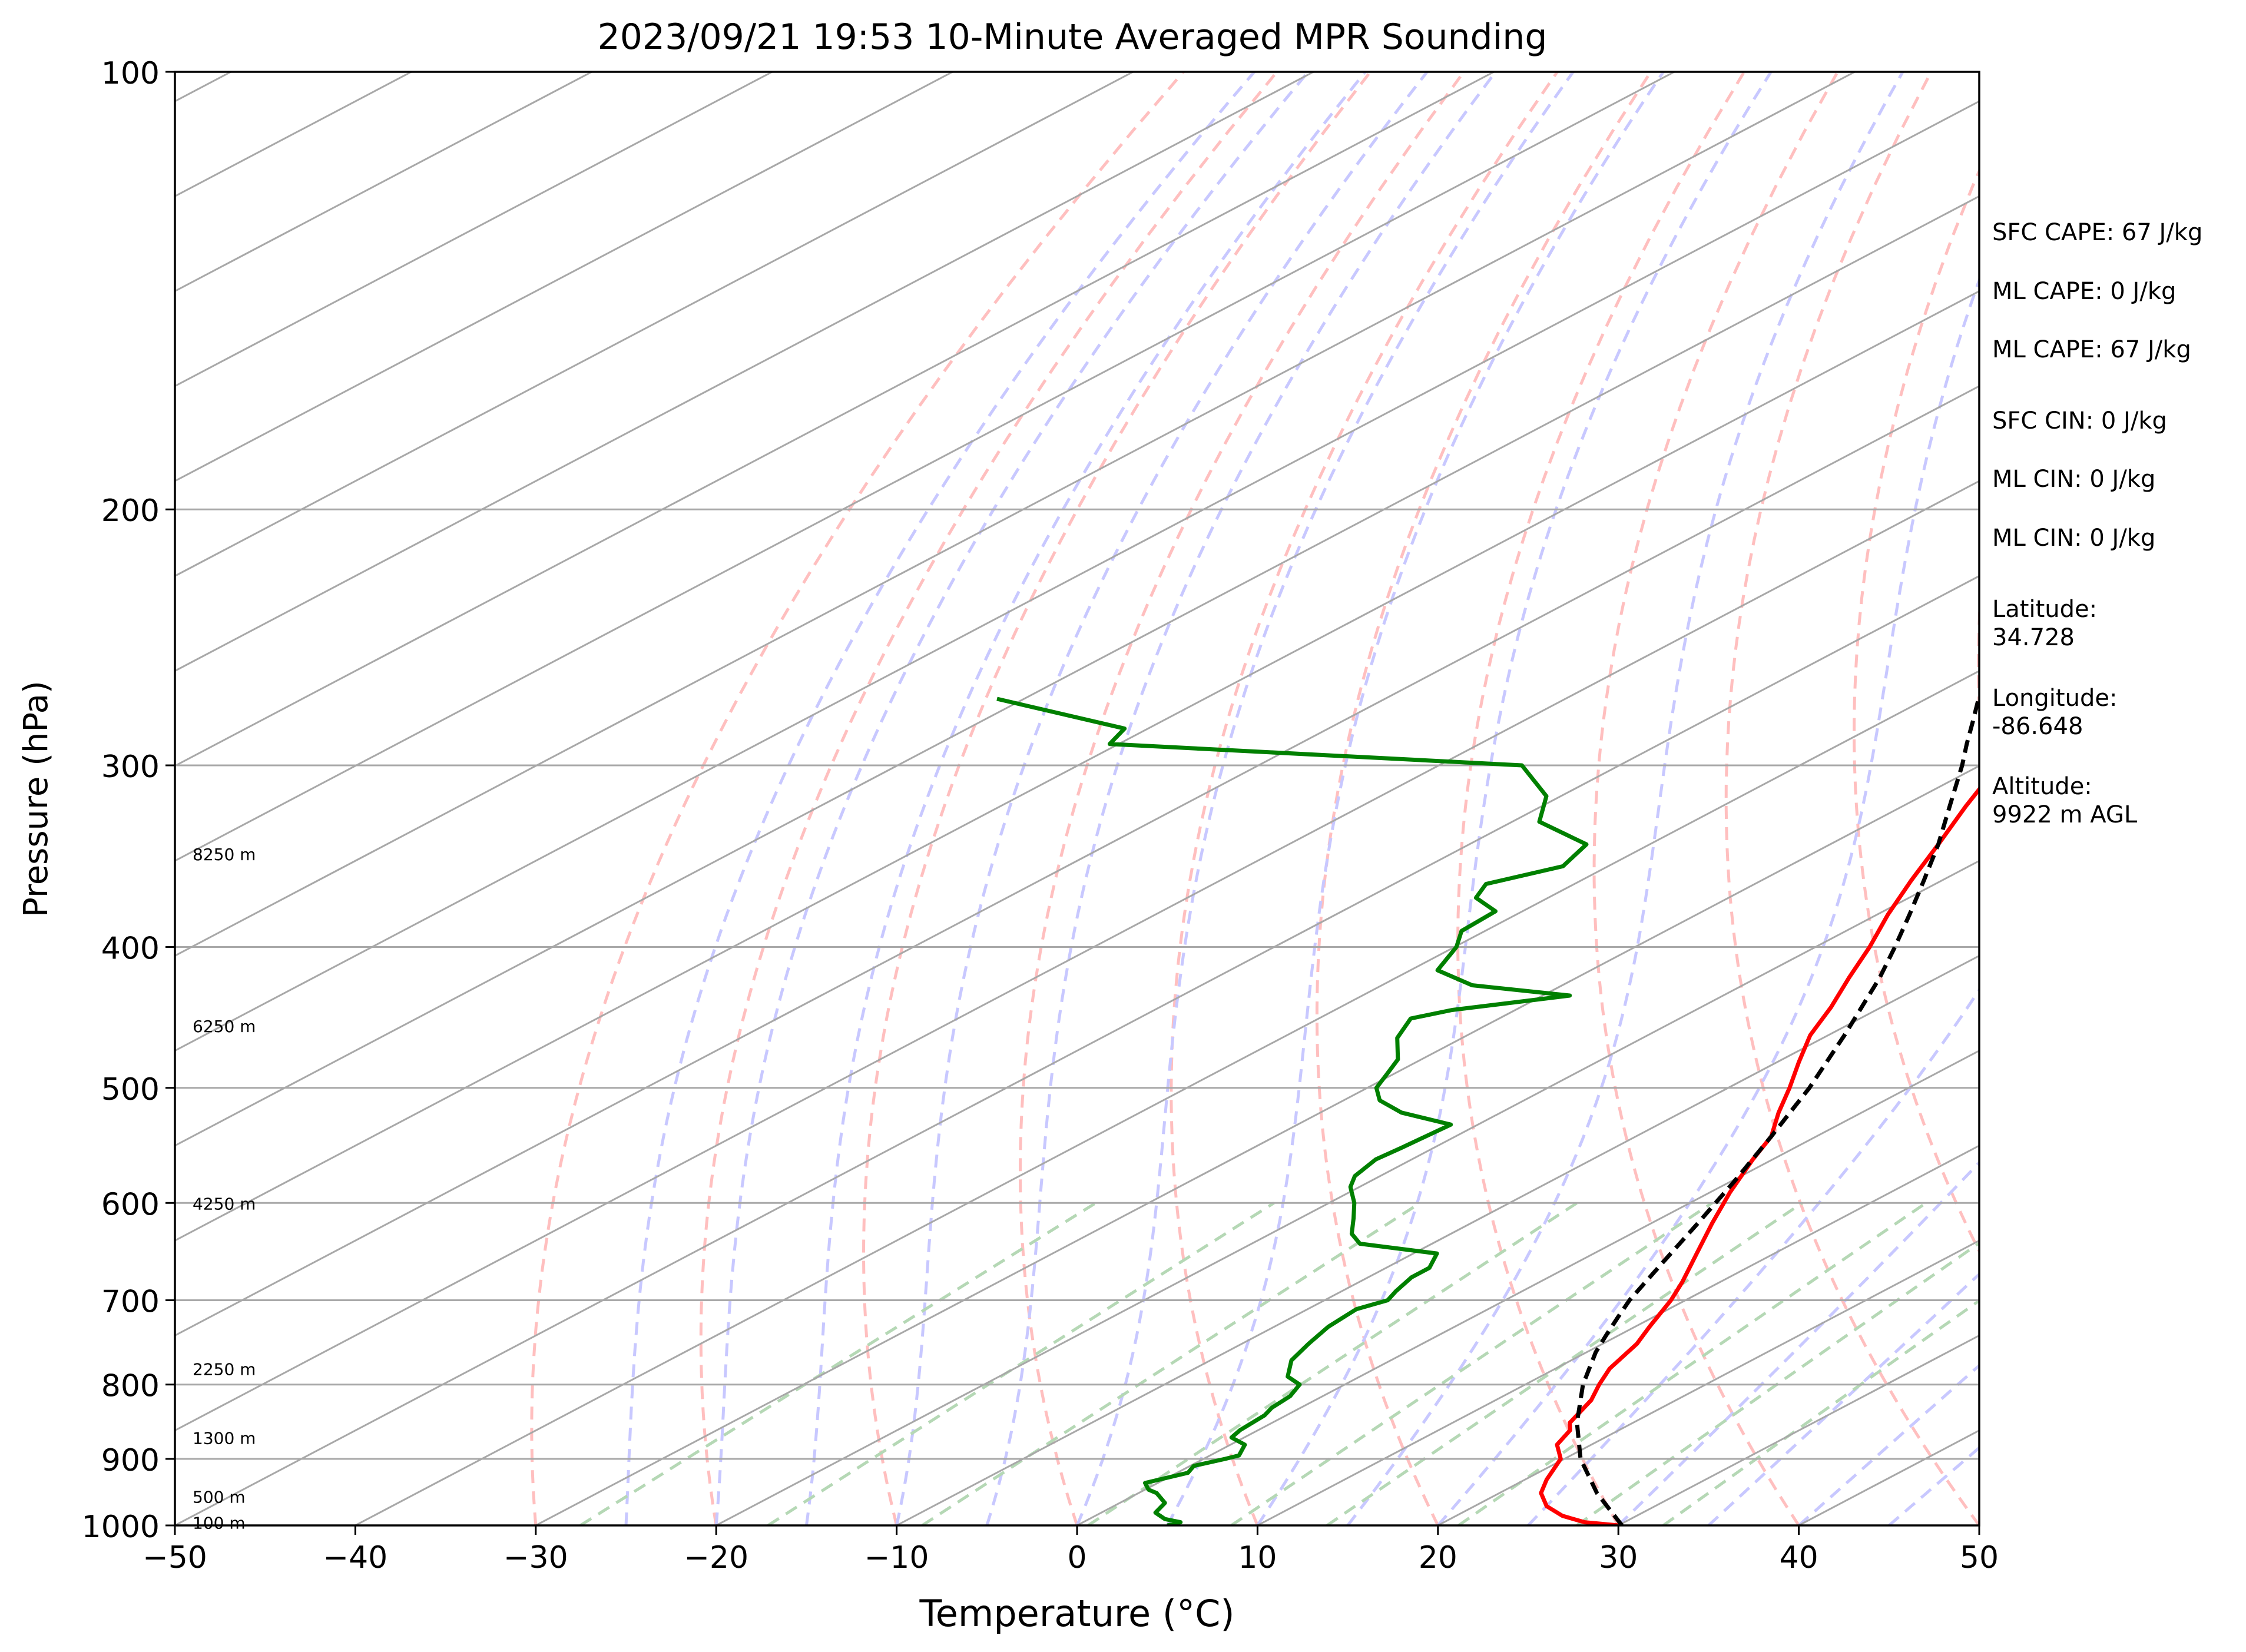  I want to click on mixing-ratio-line, so click(1564, 1363).